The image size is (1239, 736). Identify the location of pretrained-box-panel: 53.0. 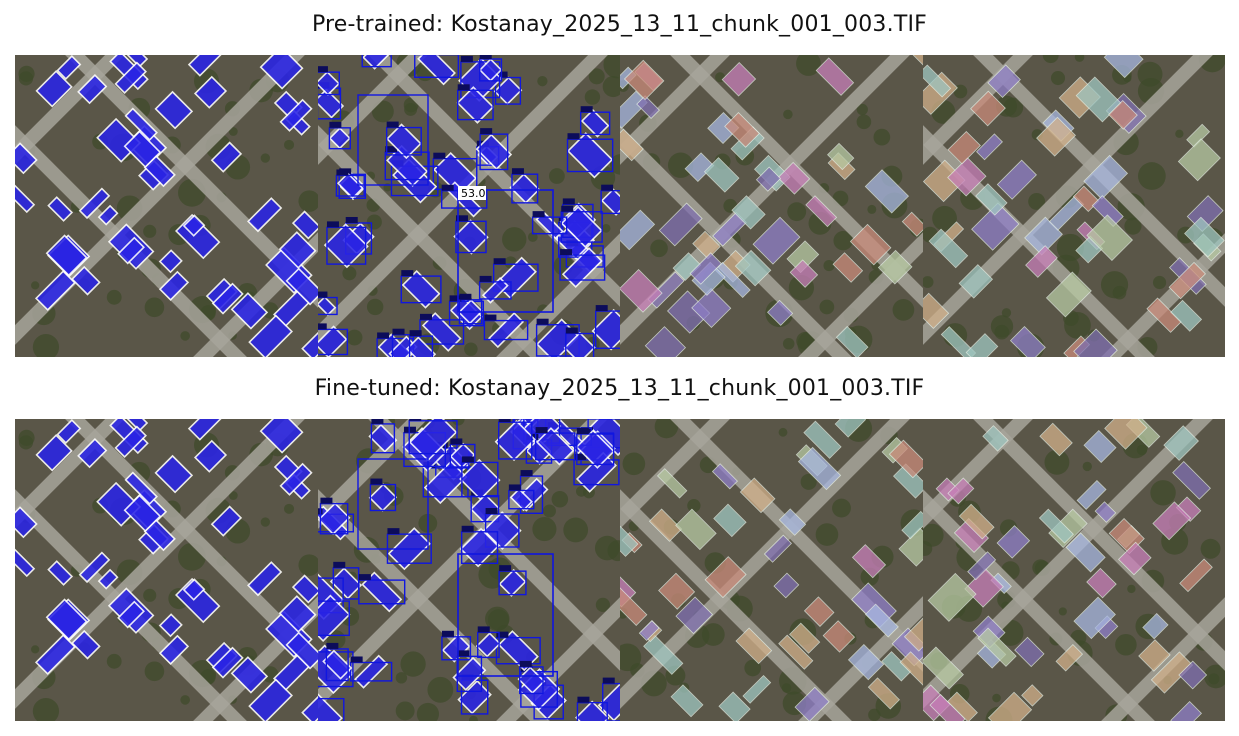
(468, 206).